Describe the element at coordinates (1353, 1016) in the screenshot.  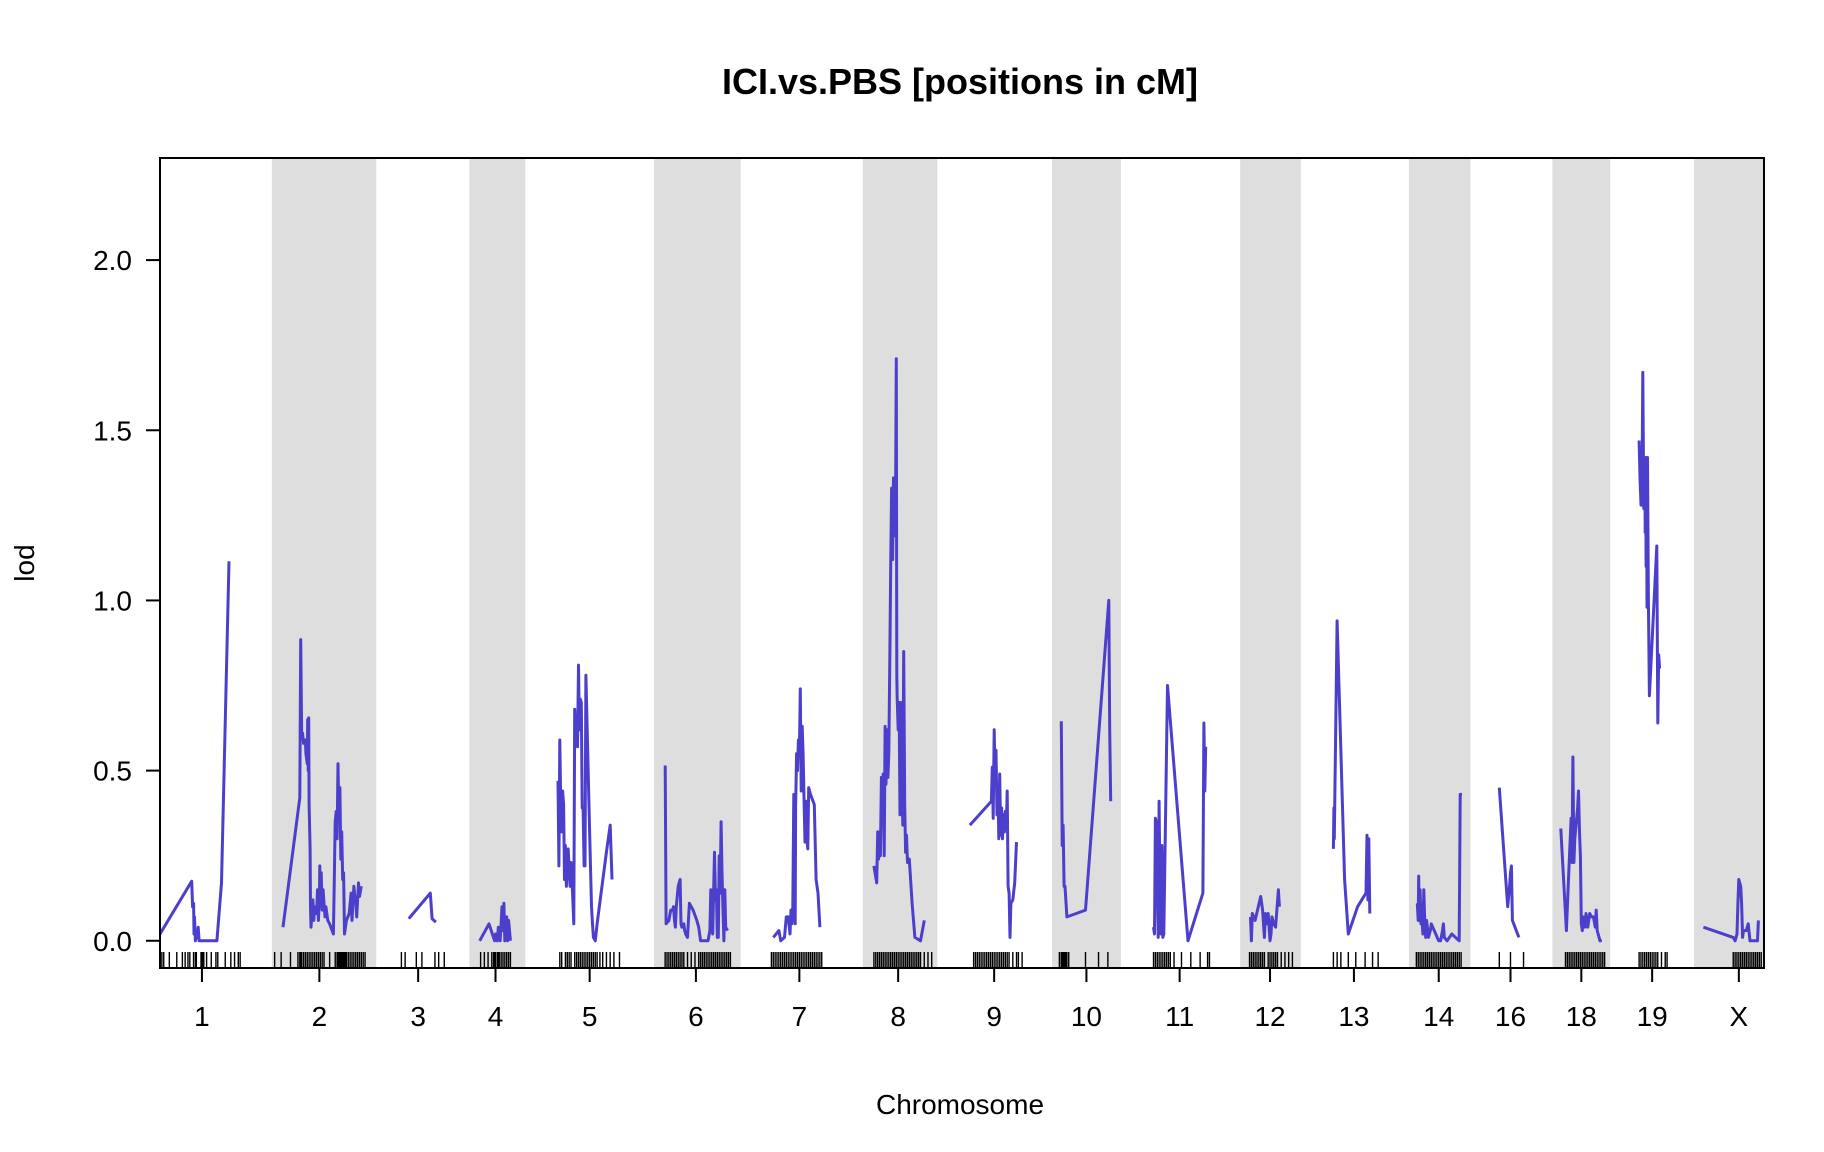
I see `x-tick-label-13: 13` at that location.